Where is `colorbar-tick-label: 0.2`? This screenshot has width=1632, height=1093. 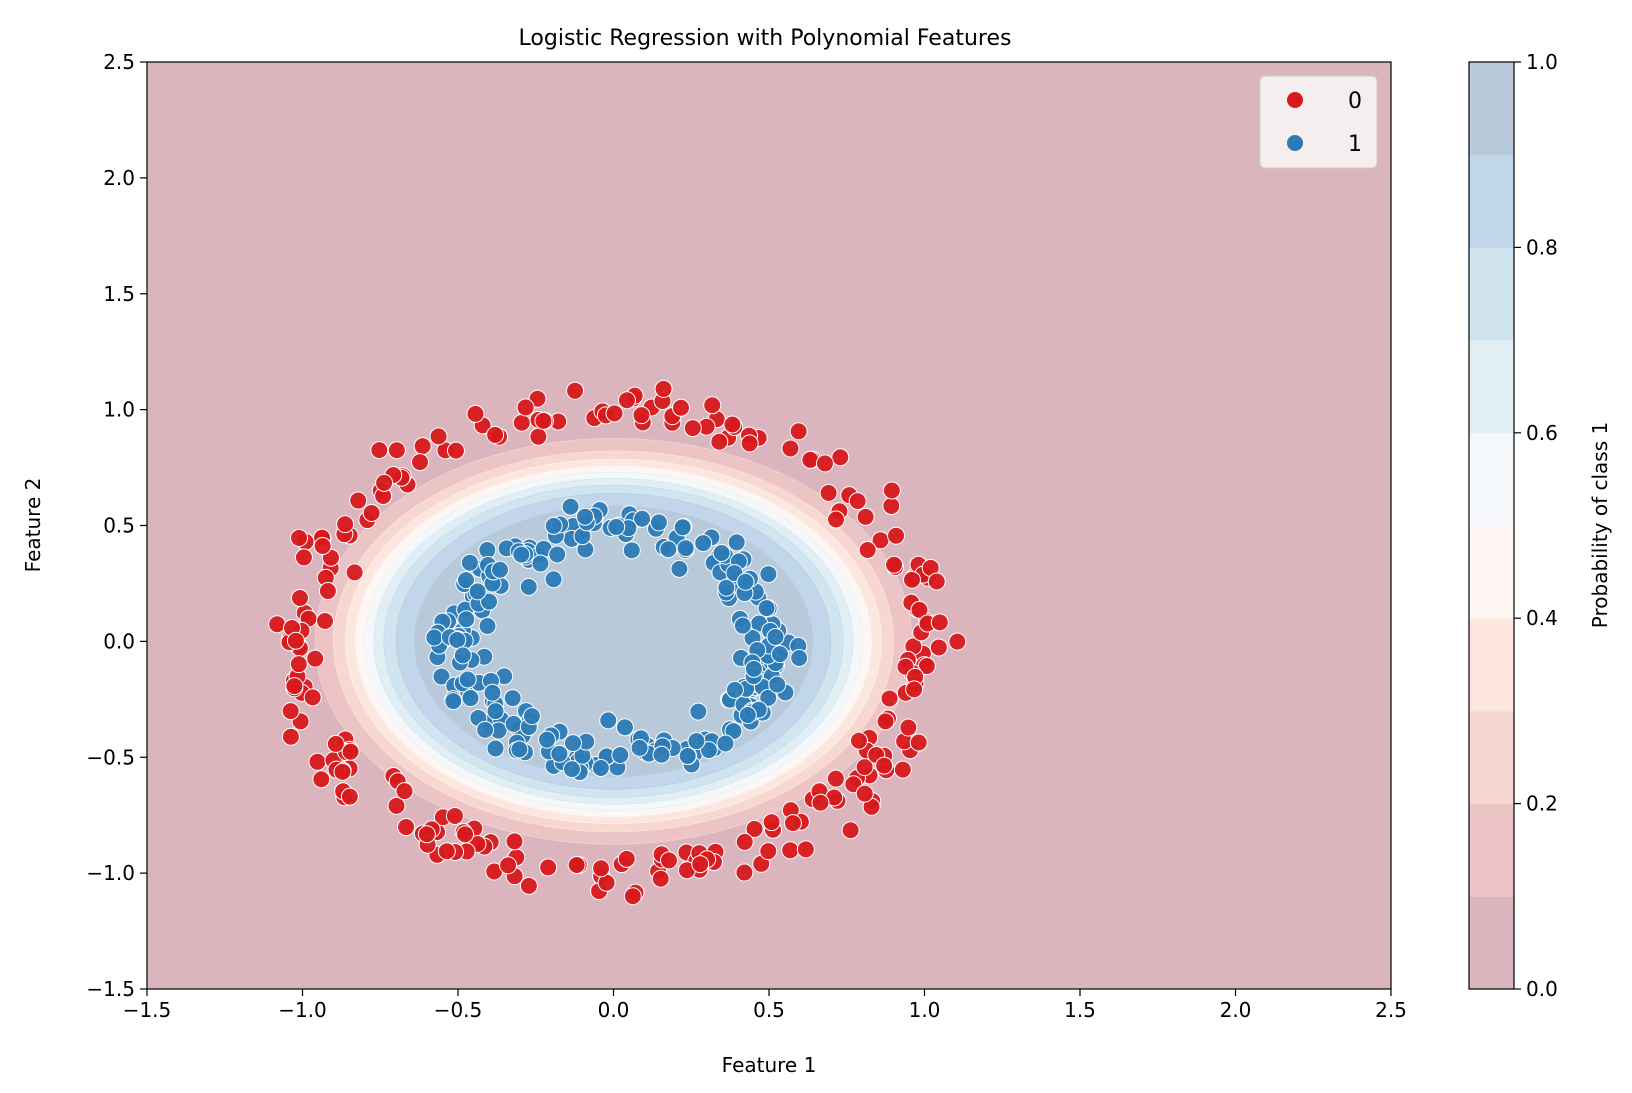 colorbar-tick-label: 0.2 is located at coordinates (1542, 804).